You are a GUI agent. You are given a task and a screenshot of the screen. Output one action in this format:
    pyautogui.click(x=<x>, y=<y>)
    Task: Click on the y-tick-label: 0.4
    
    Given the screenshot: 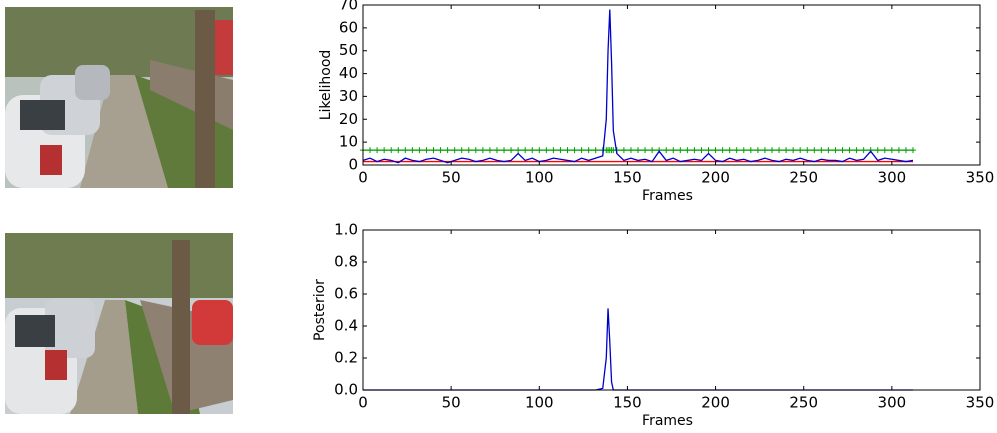 What is the action you would take?
    pyautogui.click(x=346, y=326)
    